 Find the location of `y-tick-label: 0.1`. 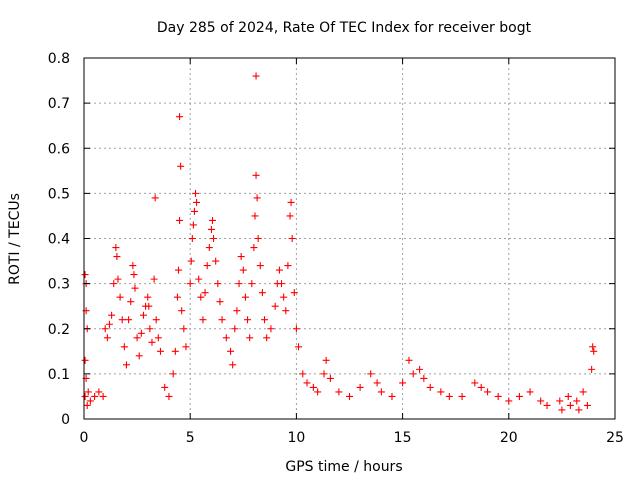

y-tick-label: 0.1 is located at coordinates (59, 375).